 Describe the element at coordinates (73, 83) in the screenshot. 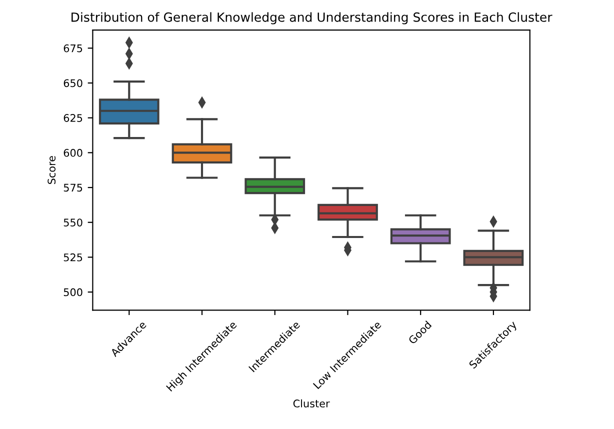

I see `y-tick-label: 650` at that location.